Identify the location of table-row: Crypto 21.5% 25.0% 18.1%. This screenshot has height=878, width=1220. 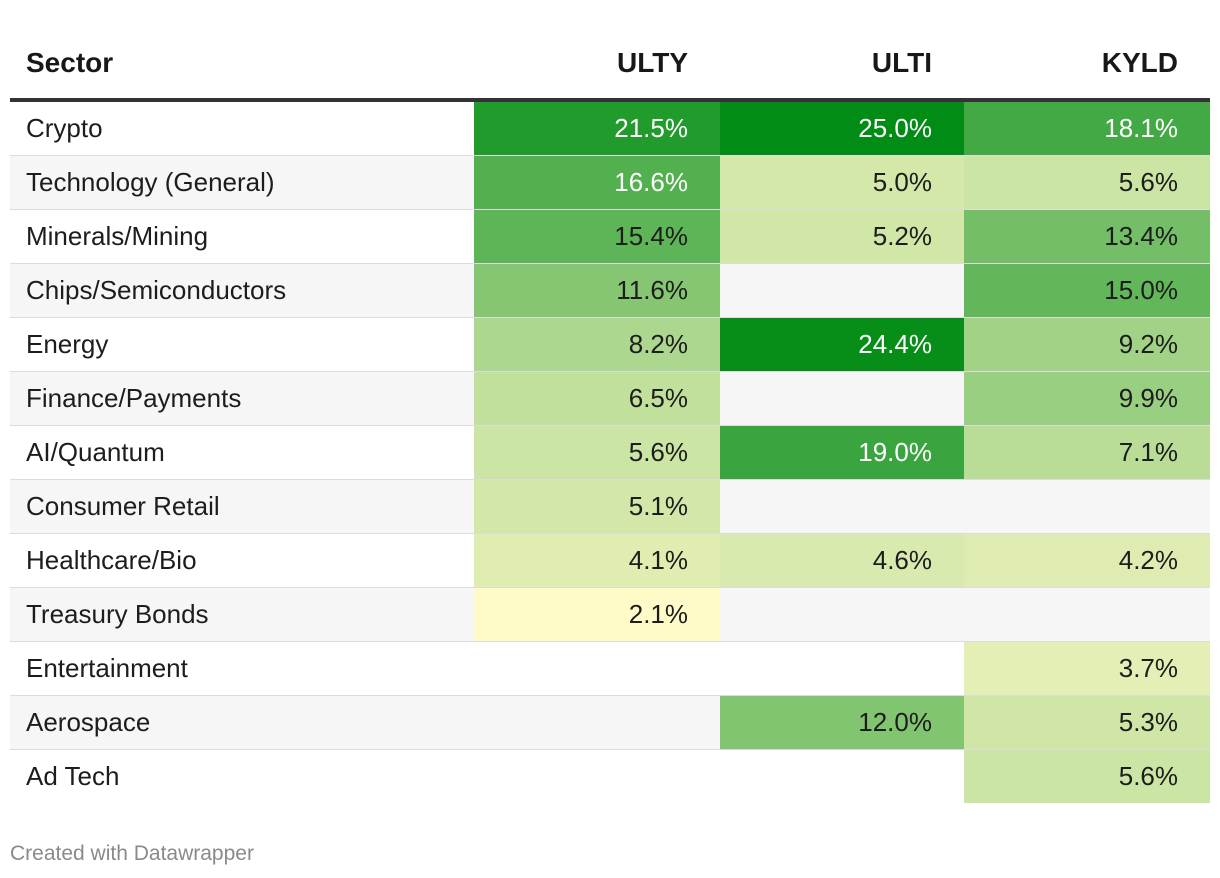
(610, 128).